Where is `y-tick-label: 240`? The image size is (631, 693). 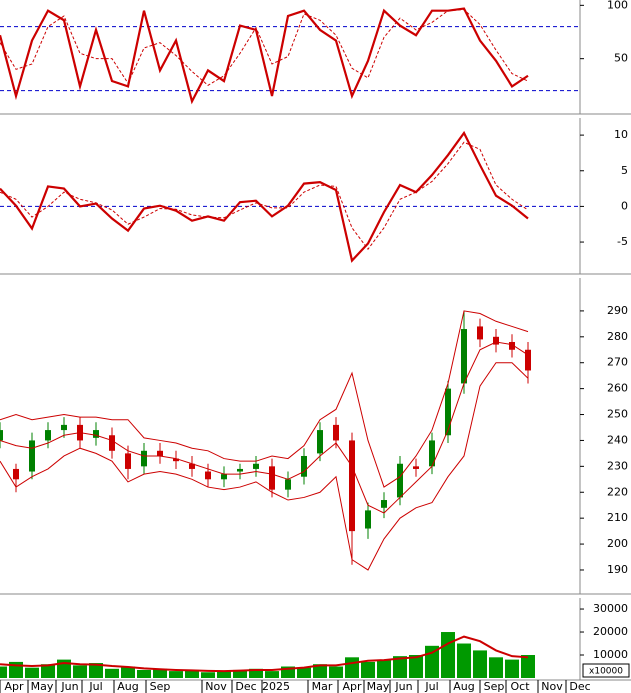
y-tick-label: 240 is located at coordinates (617, 439).